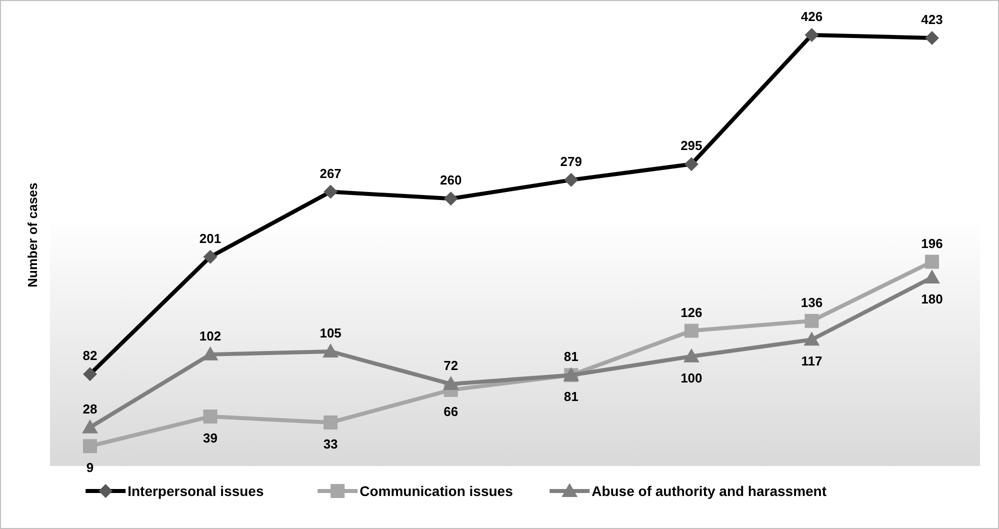  Describe the element at coordinates (811, 16) in the screenshot. I see `data-label: 426` at that location.